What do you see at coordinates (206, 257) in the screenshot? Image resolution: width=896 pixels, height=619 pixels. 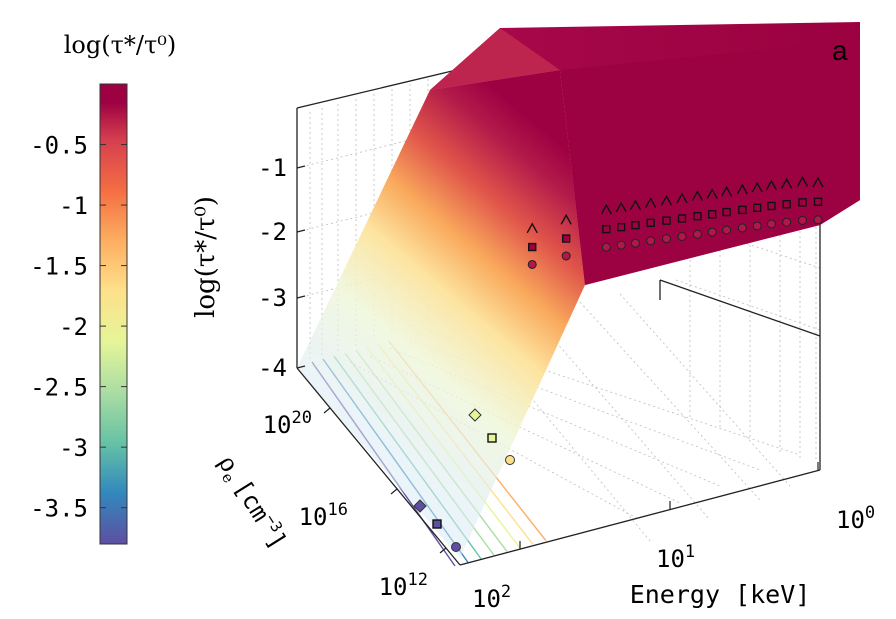 I see `z-axis-label: log(τ*/τ⁰)` at bounding box center [206, 257].